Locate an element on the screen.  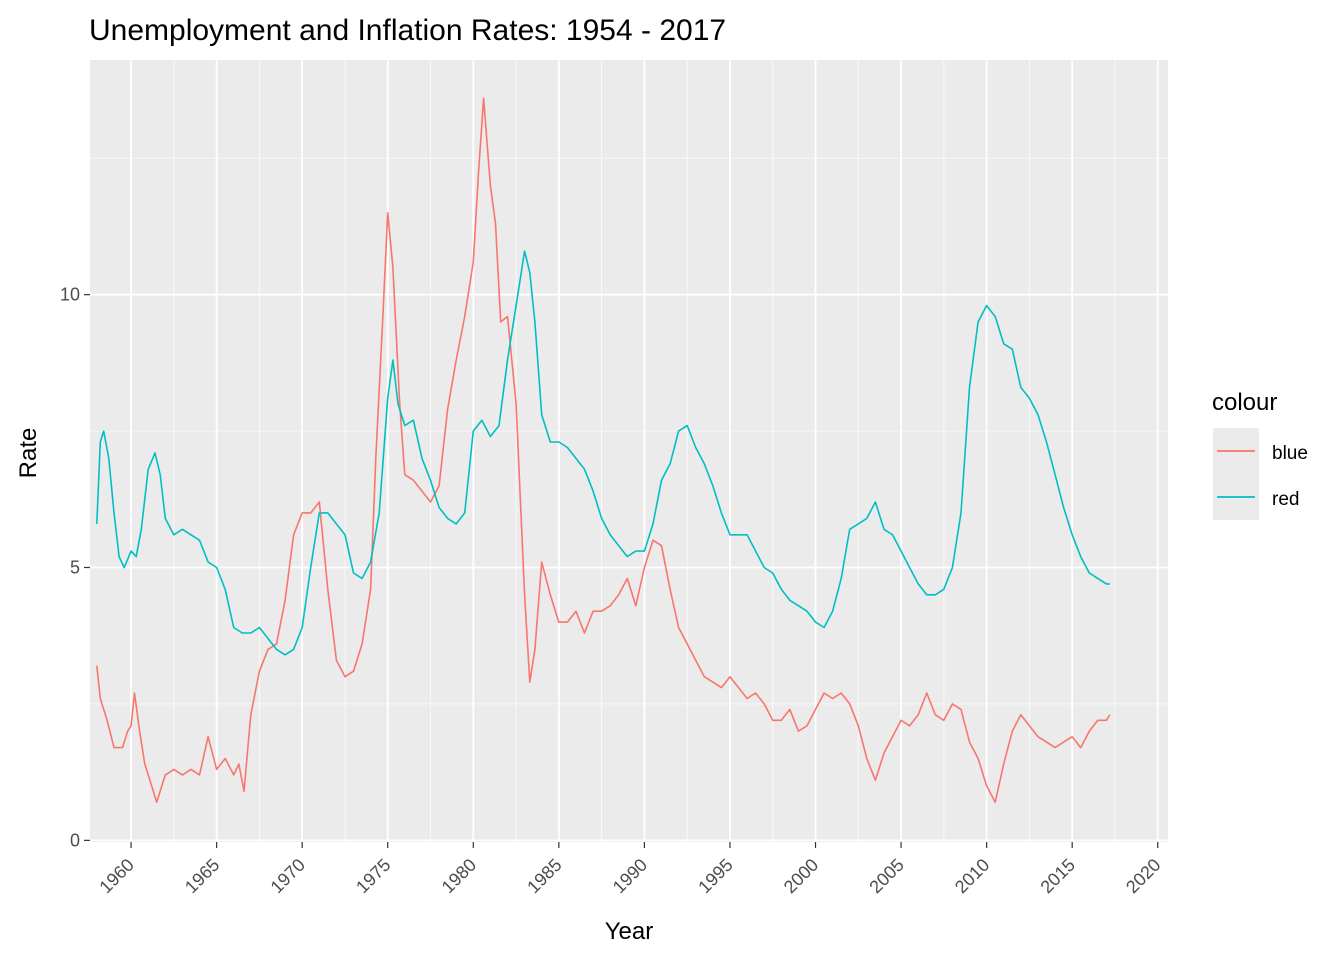
y-tick-label: 5 is located at coordinates (75, 568).